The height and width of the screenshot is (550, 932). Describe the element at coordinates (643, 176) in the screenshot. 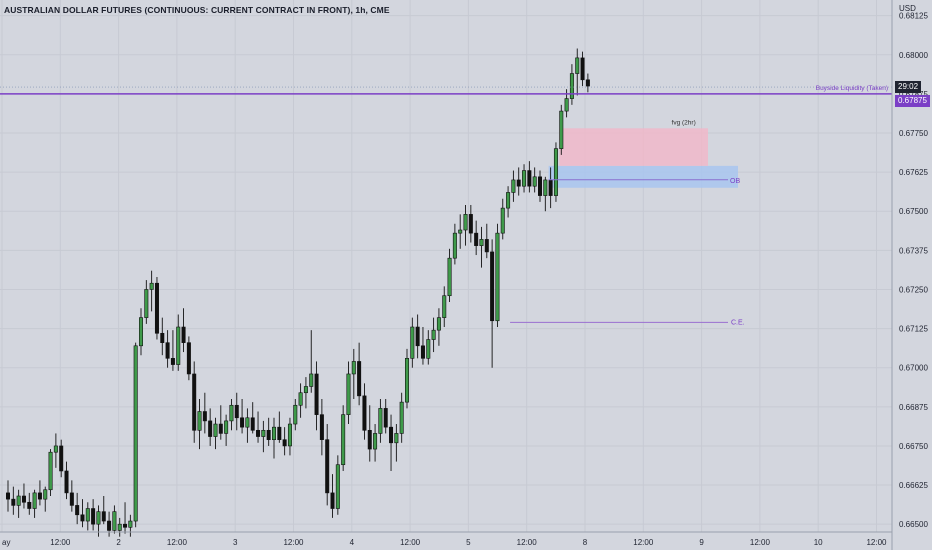

I see `order-block-zone` at that location.